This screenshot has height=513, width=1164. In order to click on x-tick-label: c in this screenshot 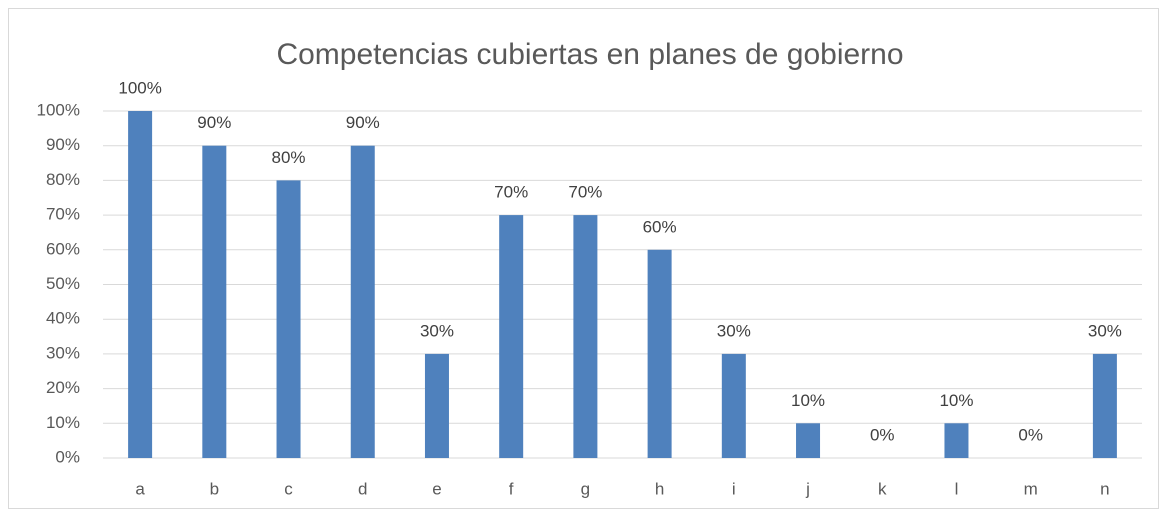, I will do `click(288, 488)`.